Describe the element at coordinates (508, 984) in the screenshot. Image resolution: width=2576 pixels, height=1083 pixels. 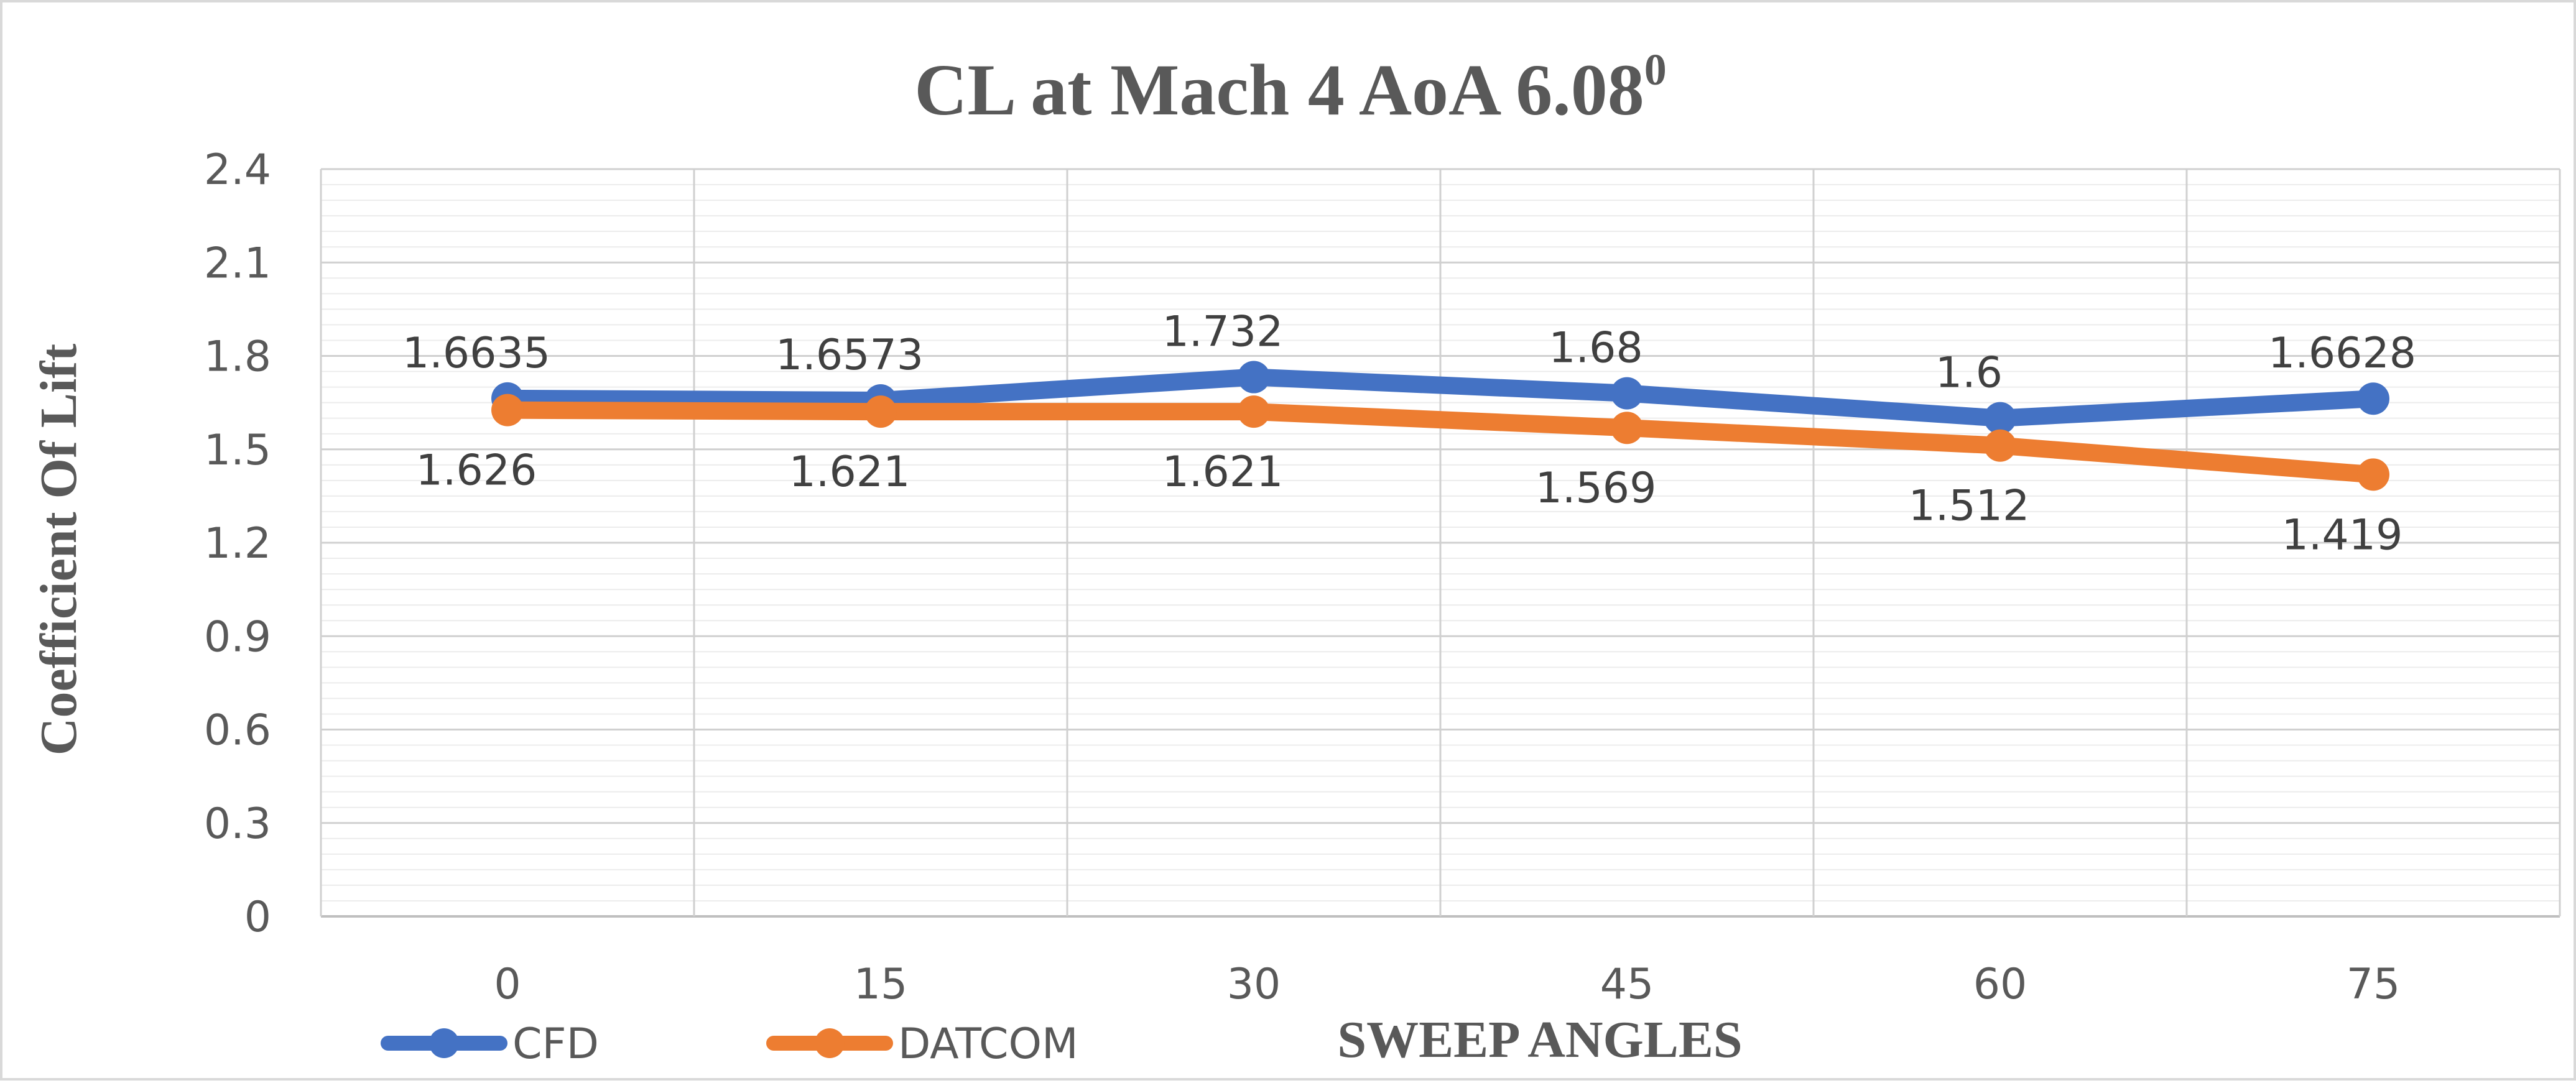
I see `x-tick-label: 0` at that location.